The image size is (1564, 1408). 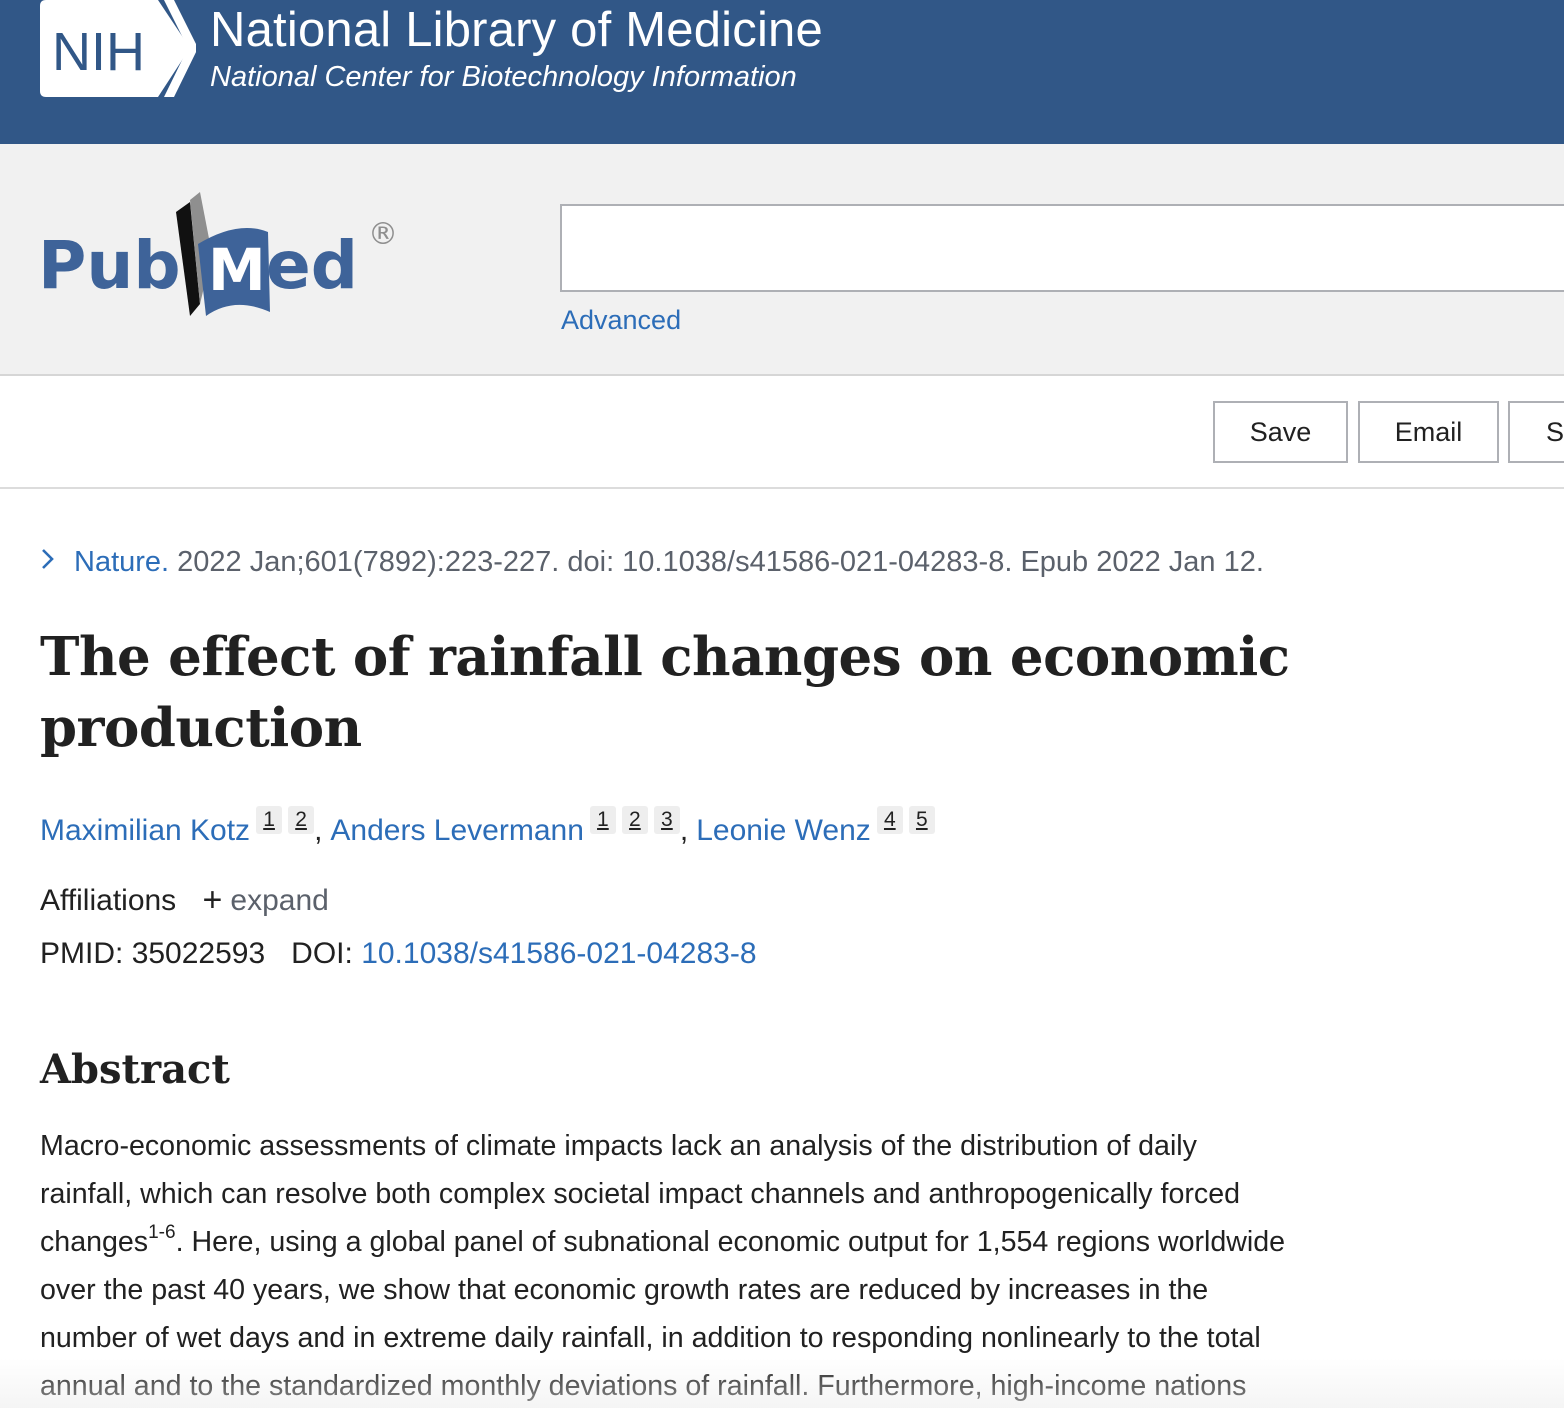 What do you see at coordinates (559, 953) in the screenshot?
I see `doi-link: 10.1038/s41586-021-04283-8` at bounding box center [559, 953].